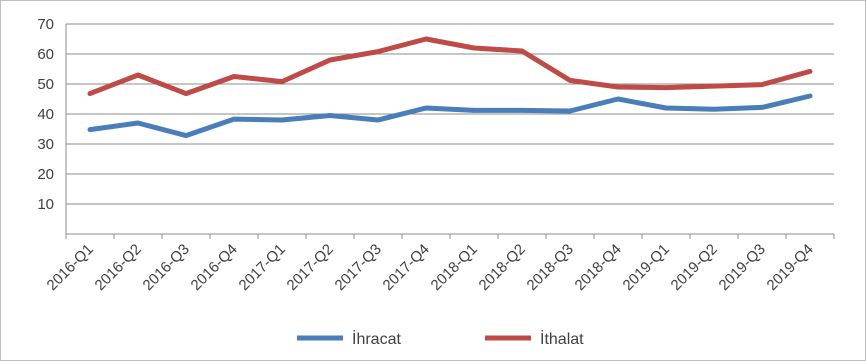  What do you see at coordinates (502, 267) in the screenshot?
I see `x-tick-label-2018-Q2: 2018-Q2` at bounding box center [502, 267].